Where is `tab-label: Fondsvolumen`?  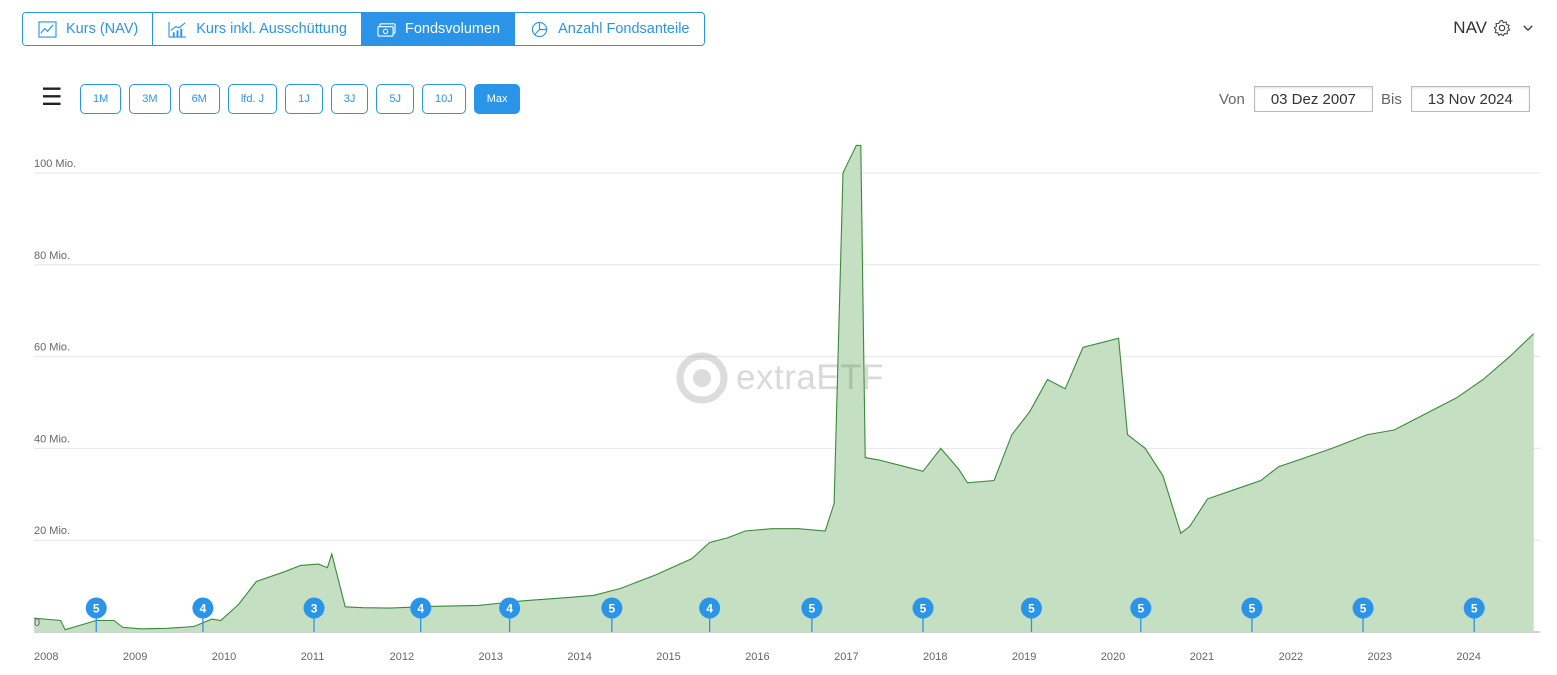
tab-label: Fondsvolumen is located at coordinates (452, 29).